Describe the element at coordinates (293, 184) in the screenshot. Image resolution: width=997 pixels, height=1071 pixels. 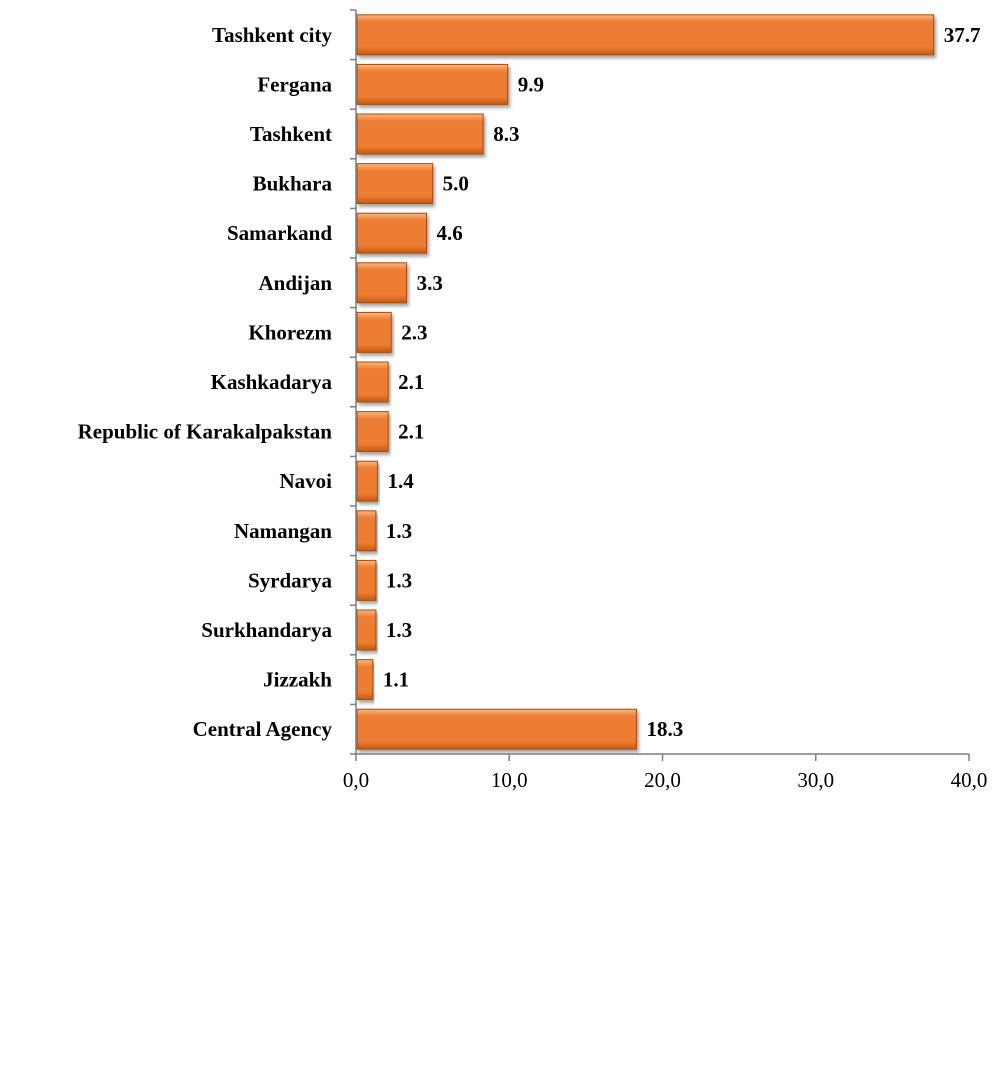
I see `category-label: Bukhara` at that location.